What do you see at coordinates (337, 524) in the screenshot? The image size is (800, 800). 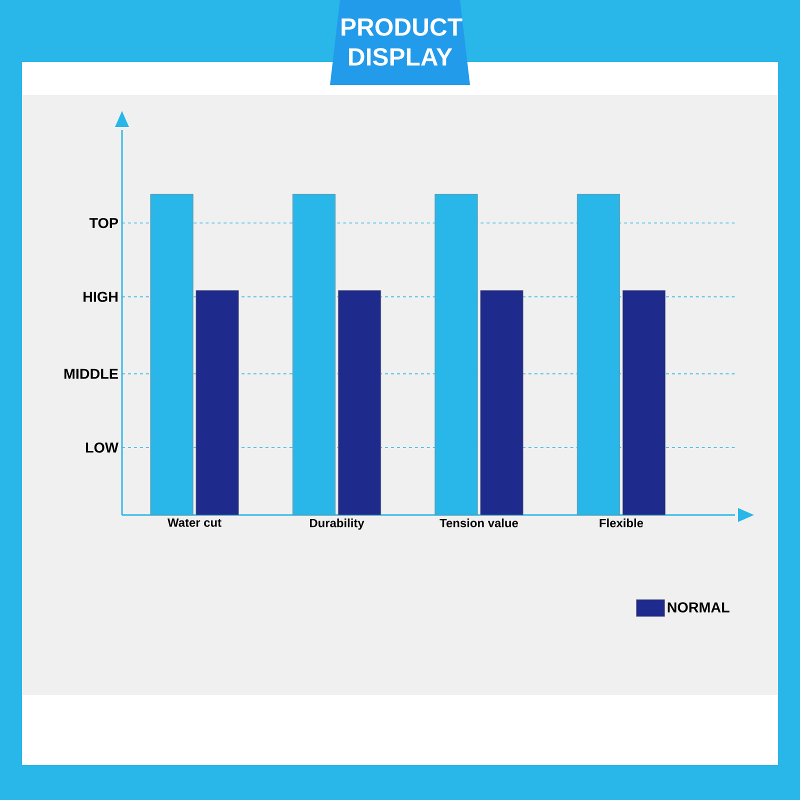 I see `x-tick-label: Durability` at bounding box center [337, 524].